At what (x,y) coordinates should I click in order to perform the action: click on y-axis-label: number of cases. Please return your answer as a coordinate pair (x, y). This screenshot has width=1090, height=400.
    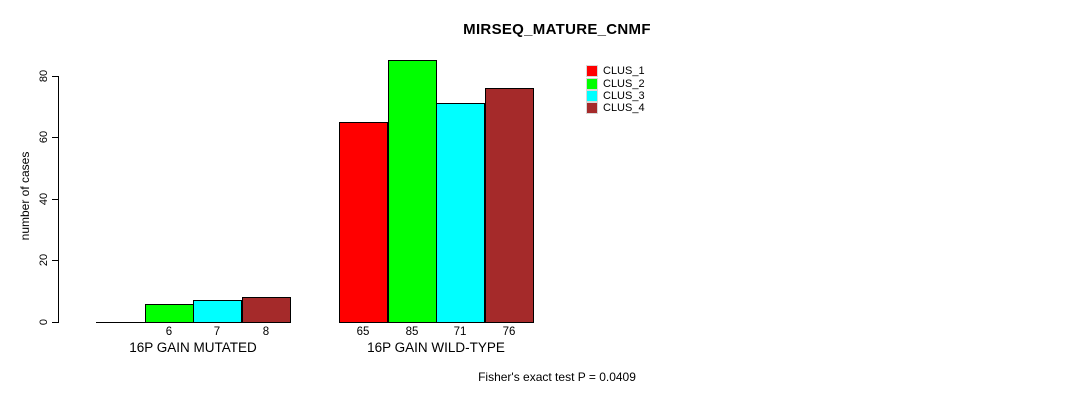
    Looking at the image, I should click on (25, 196).